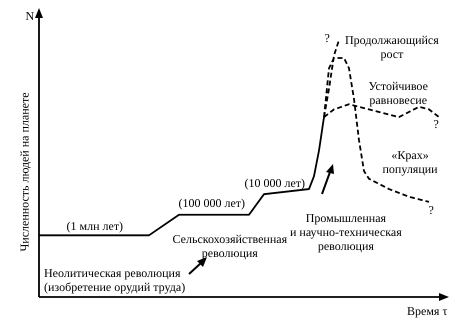 The image size is (451, 329). I want to click on annotation: (10 000 лет), so click(275, 183).